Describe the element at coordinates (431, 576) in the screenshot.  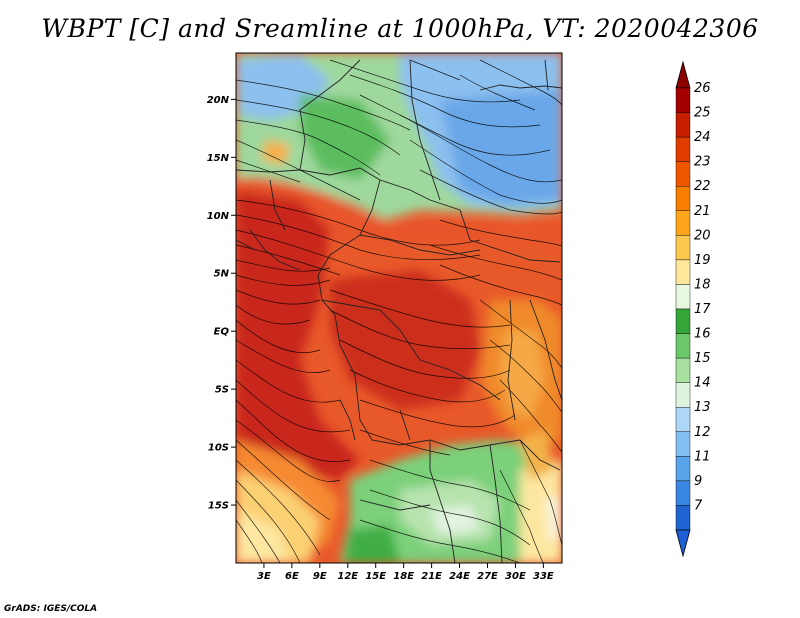
I see `lon-tick-label: 21E` at that location.